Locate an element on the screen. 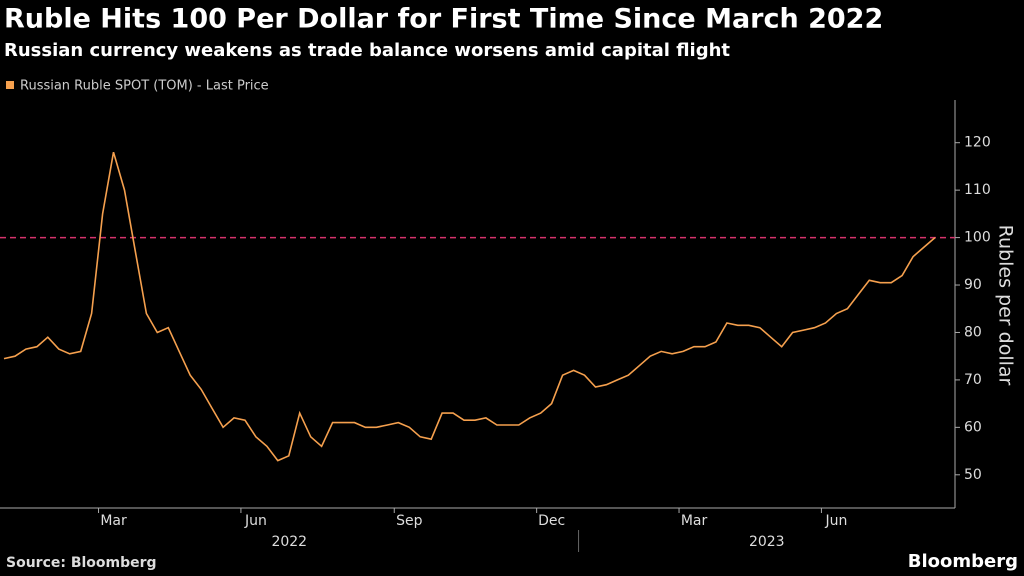 The image size is (1024, 576). y-axis-label: Rubles per dollar is located at coordinates (1006, 305).